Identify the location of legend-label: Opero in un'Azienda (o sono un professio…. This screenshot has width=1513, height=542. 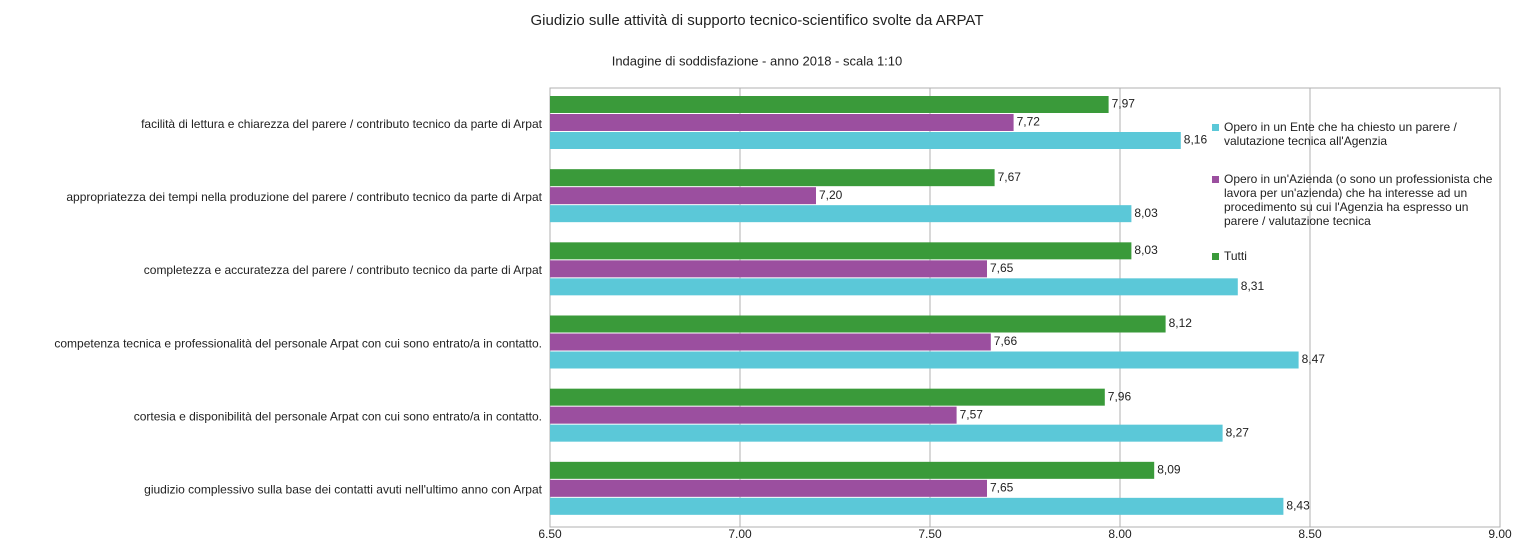
(1358, 200).